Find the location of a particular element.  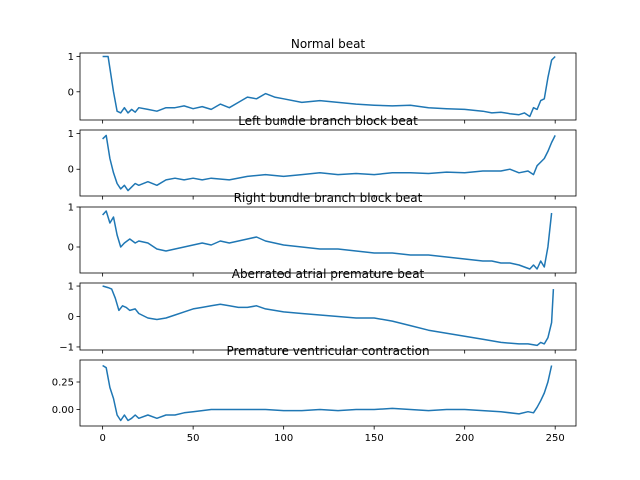

x-tick-label: 50 is located at coordinates (193, 438).